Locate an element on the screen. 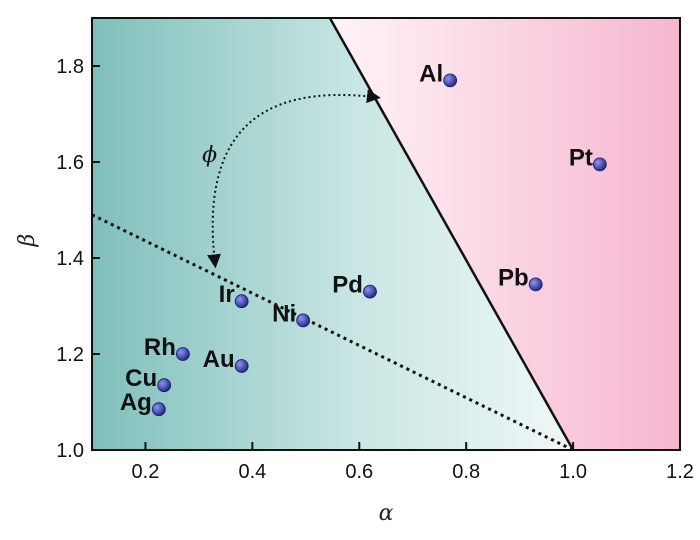 The image size is (700, 540). point-label-ag: Ag is located at coordinates (136, 402).